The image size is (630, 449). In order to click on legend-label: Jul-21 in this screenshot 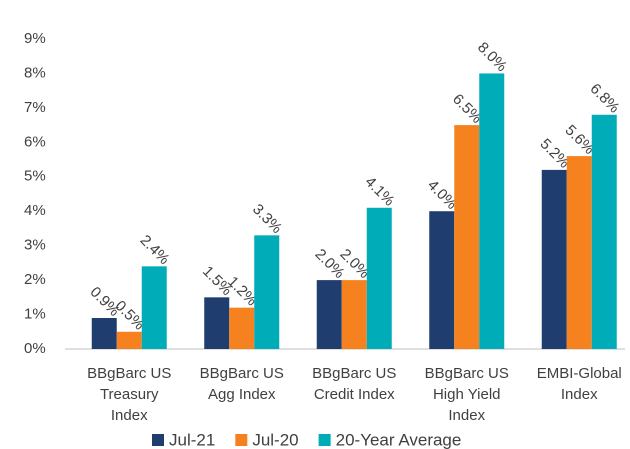, I will do `click(192, 439)`.